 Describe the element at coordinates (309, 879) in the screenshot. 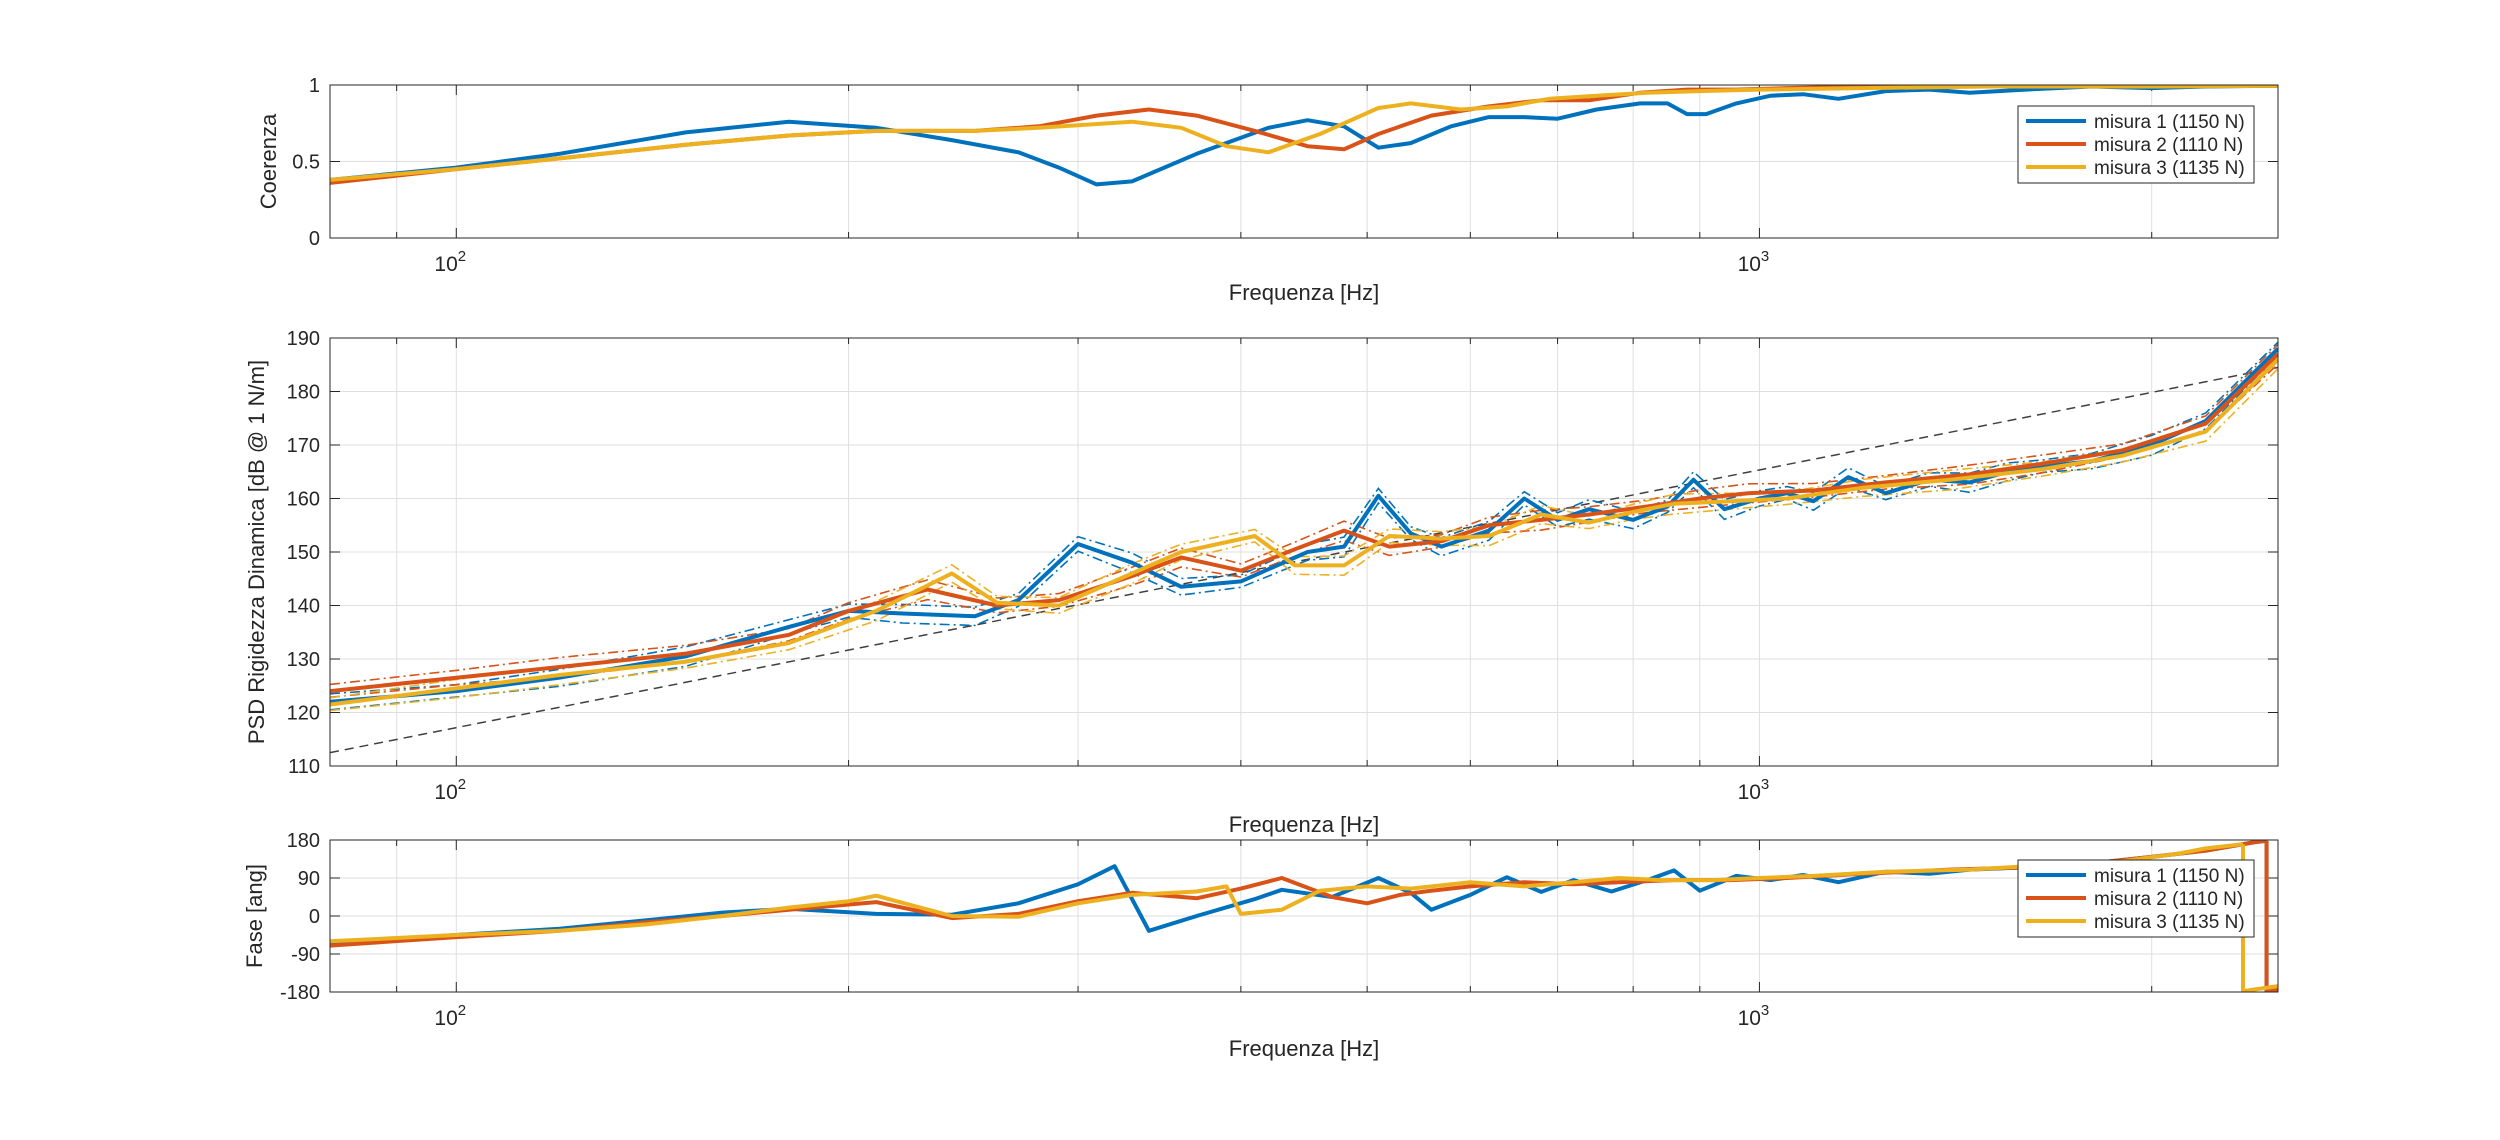

I see `phase-y-tick-label: 90` at that location.